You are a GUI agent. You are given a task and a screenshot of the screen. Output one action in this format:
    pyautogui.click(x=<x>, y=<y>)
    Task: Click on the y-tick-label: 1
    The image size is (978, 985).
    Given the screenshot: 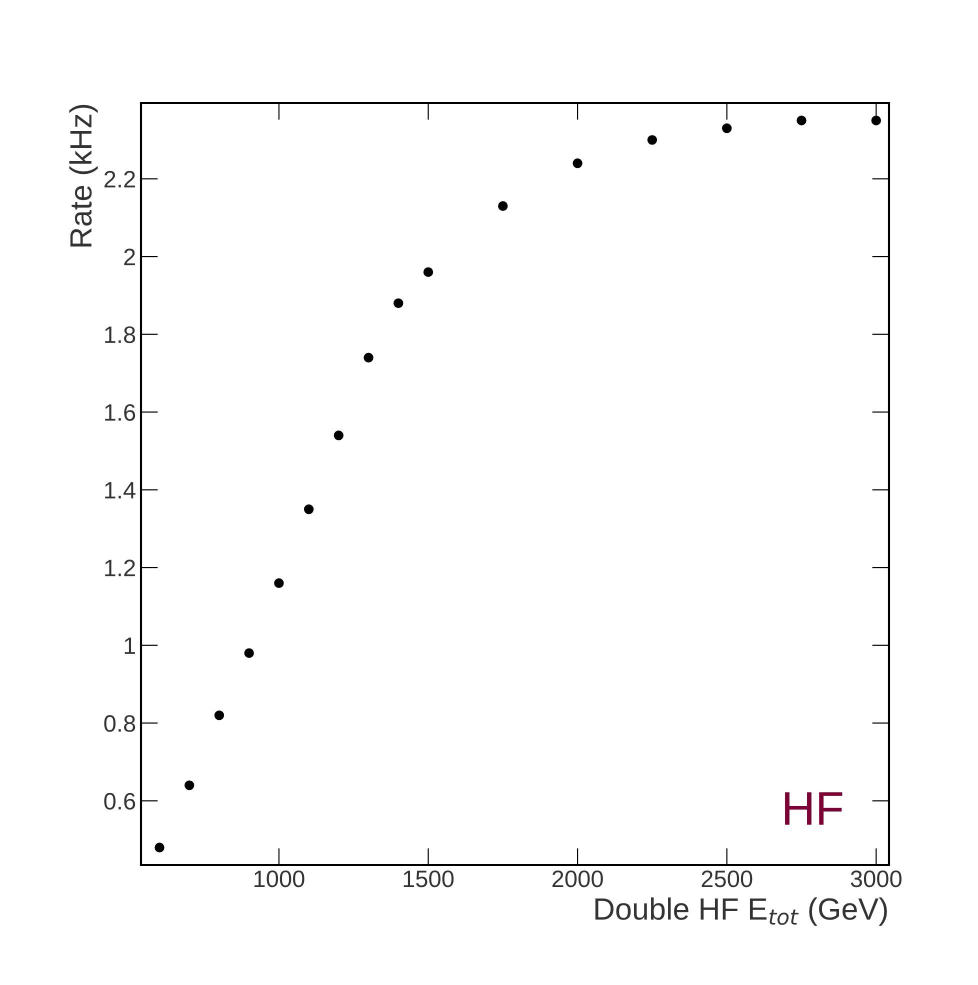 What is the action you would take?
    pyautogui.click(x=129, y=646)
    